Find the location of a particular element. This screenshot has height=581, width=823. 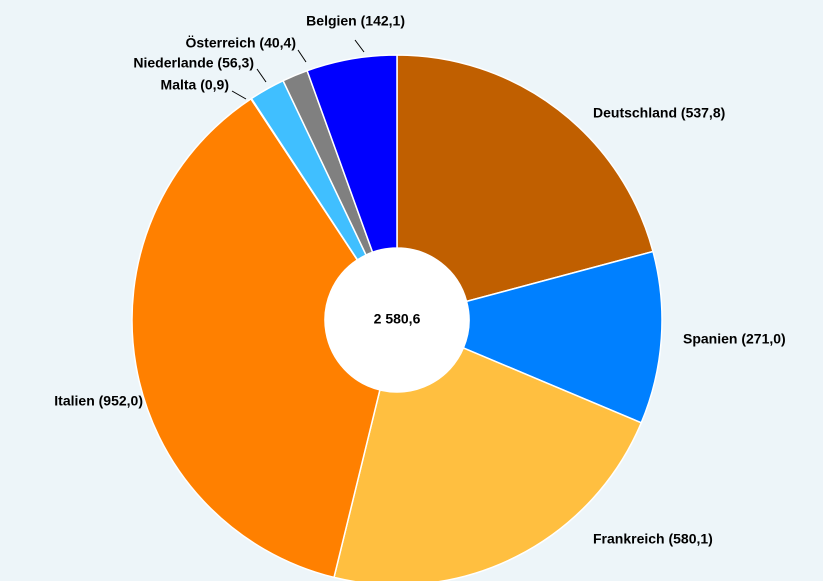

center-label: 2 580,6 is located at coordinates (397, 319).